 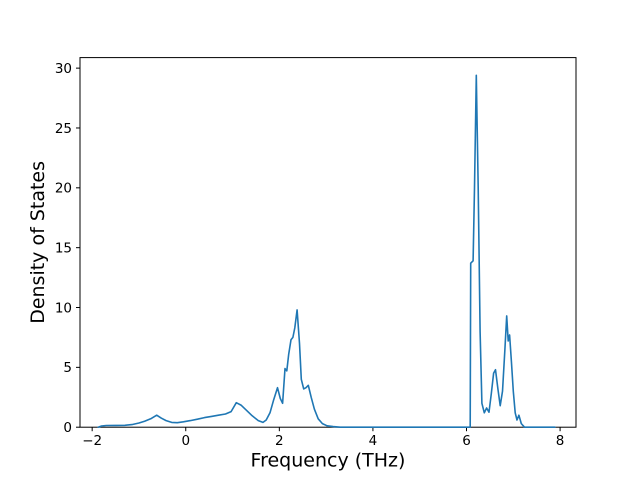 I want to click on y-axis-label: Density of States, so click(x=38, y=242).